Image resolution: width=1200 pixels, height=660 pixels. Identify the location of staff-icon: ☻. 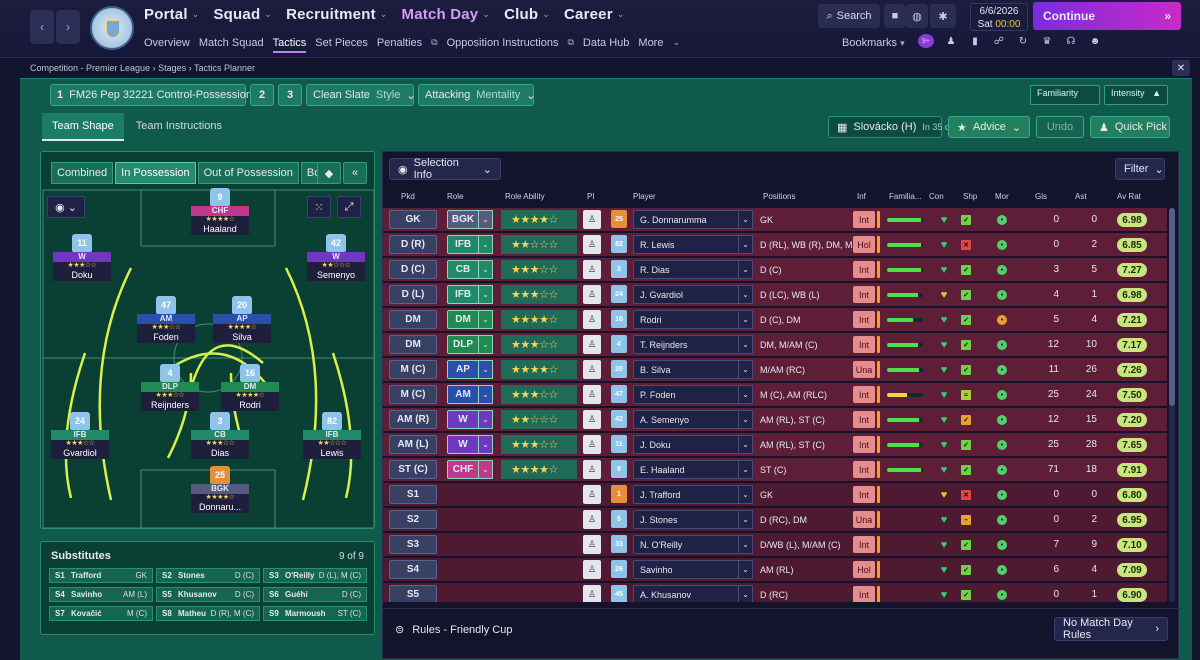
(1095, 41).